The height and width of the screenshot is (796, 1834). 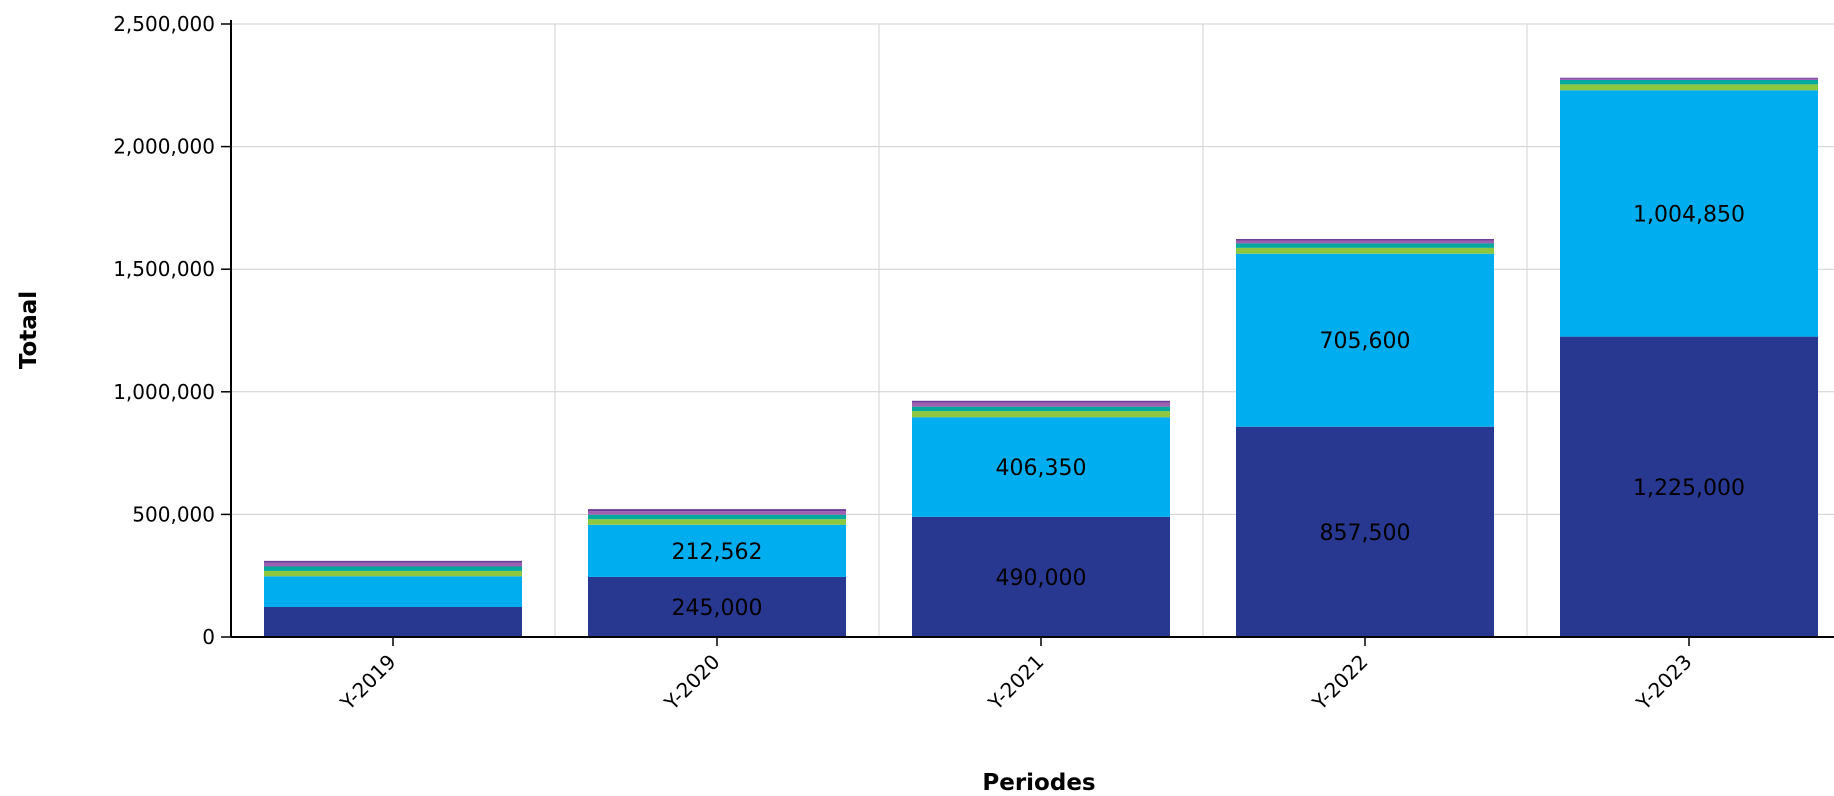 I want to click on data-label: 857,500, so click(x=1365, y=533).